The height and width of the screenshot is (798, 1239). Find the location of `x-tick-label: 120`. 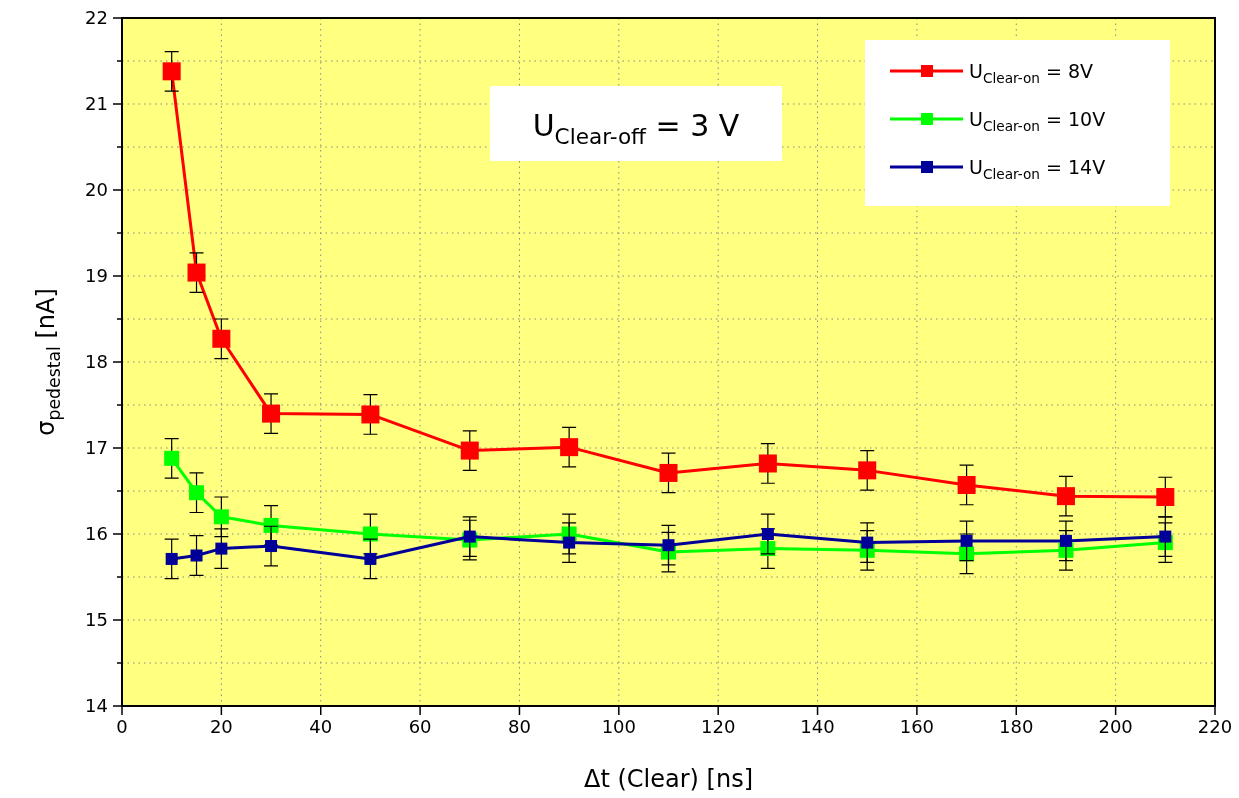

x-tick-label: 120 is located at coordinates (718, 726).